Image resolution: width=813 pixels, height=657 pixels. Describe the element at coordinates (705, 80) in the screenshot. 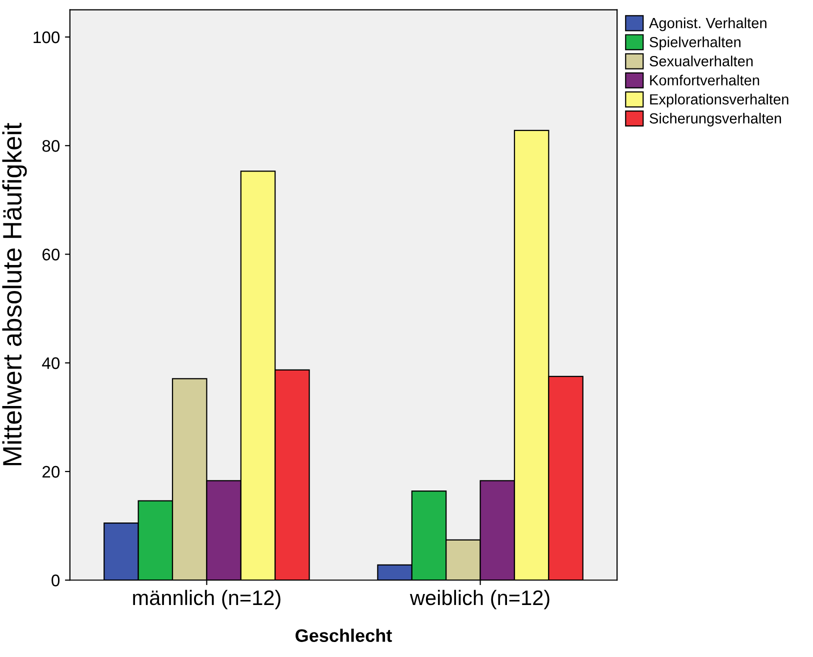

I see `legend-label: Komfortverhalten` at that location.